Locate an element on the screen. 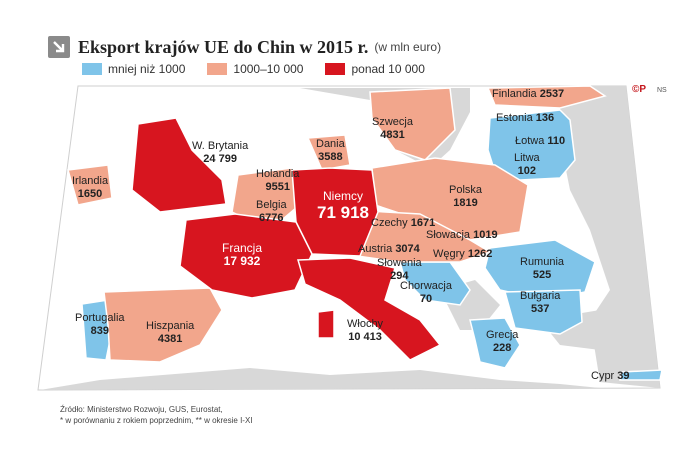  label-bulgaria: Bułgaria 537 is located at coordinates (540, 302).